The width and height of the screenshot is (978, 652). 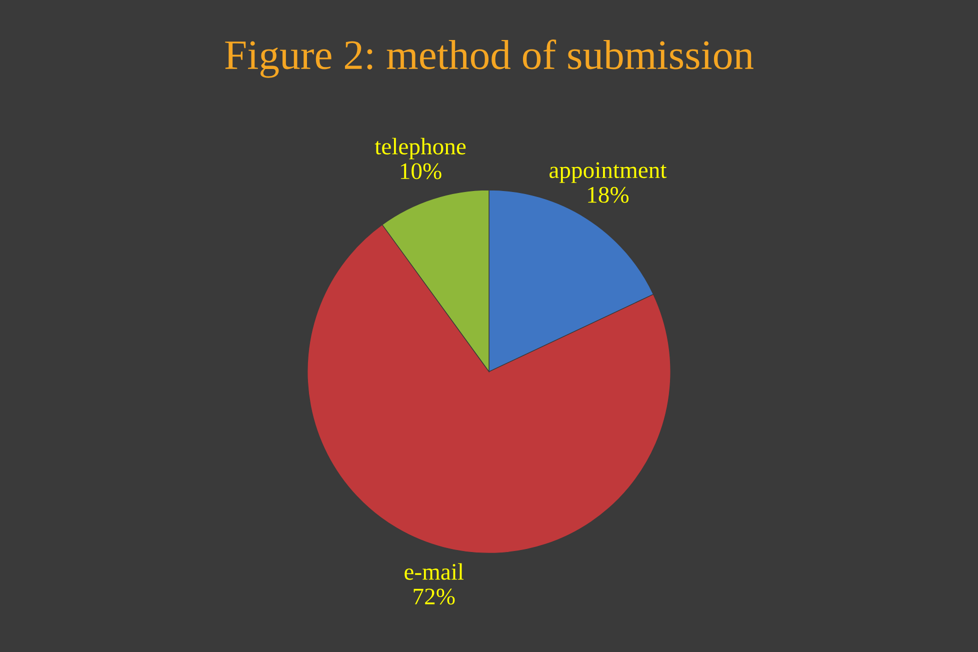 What do you see at coordinates (434, 596) in the screenshot?
I see `data-label: 72%` at bounding box center [434, 596].